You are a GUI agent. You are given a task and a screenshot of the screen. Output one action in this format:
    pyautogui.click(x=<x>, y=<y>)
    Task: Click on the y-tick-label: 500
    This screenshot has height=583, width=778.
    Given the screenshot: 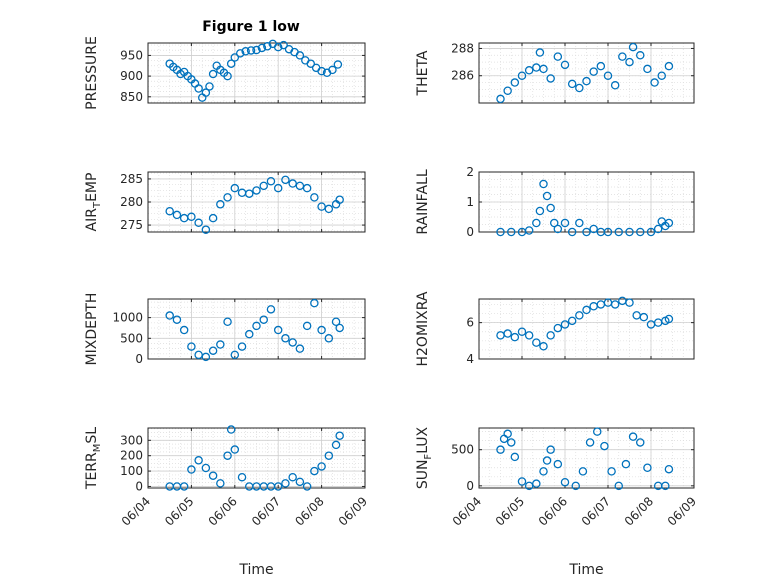 What is the action you would take?
    pyautogui.click(x=462, y=450)
    